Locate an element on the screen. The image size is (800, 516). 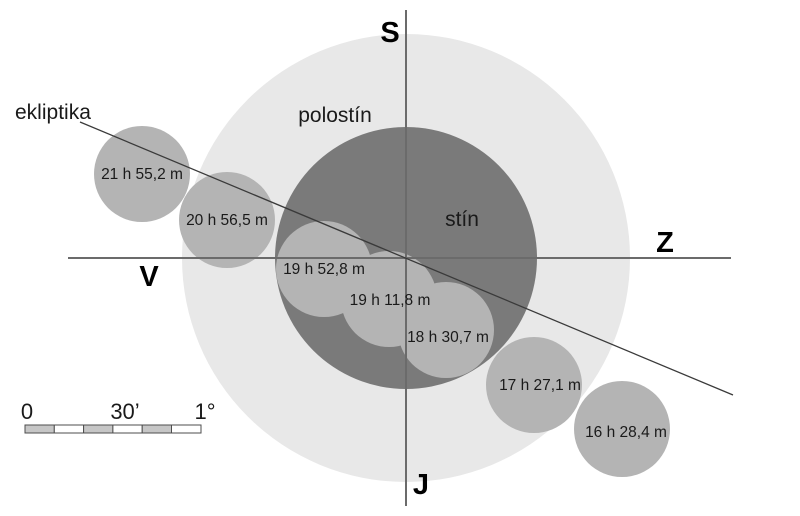
moon-circle-u4 is located at coordinates (227, 220).